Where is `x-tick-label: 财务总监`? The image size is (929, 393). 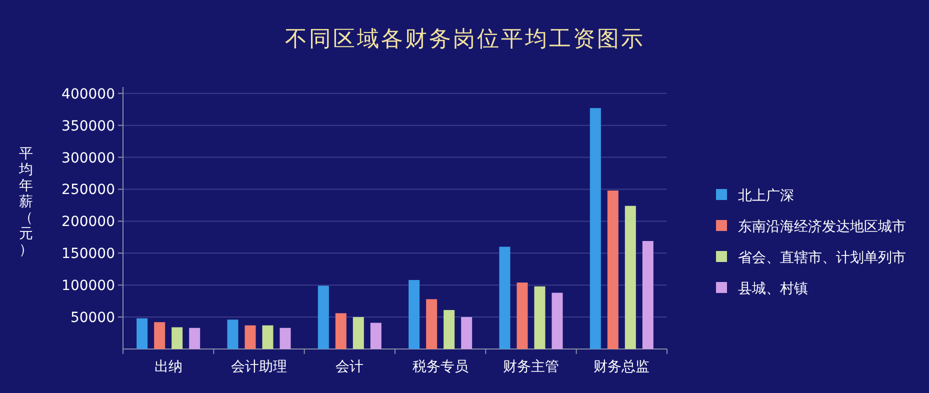 x-tick-label: 财务总监 is located at coordinates (622, 367).